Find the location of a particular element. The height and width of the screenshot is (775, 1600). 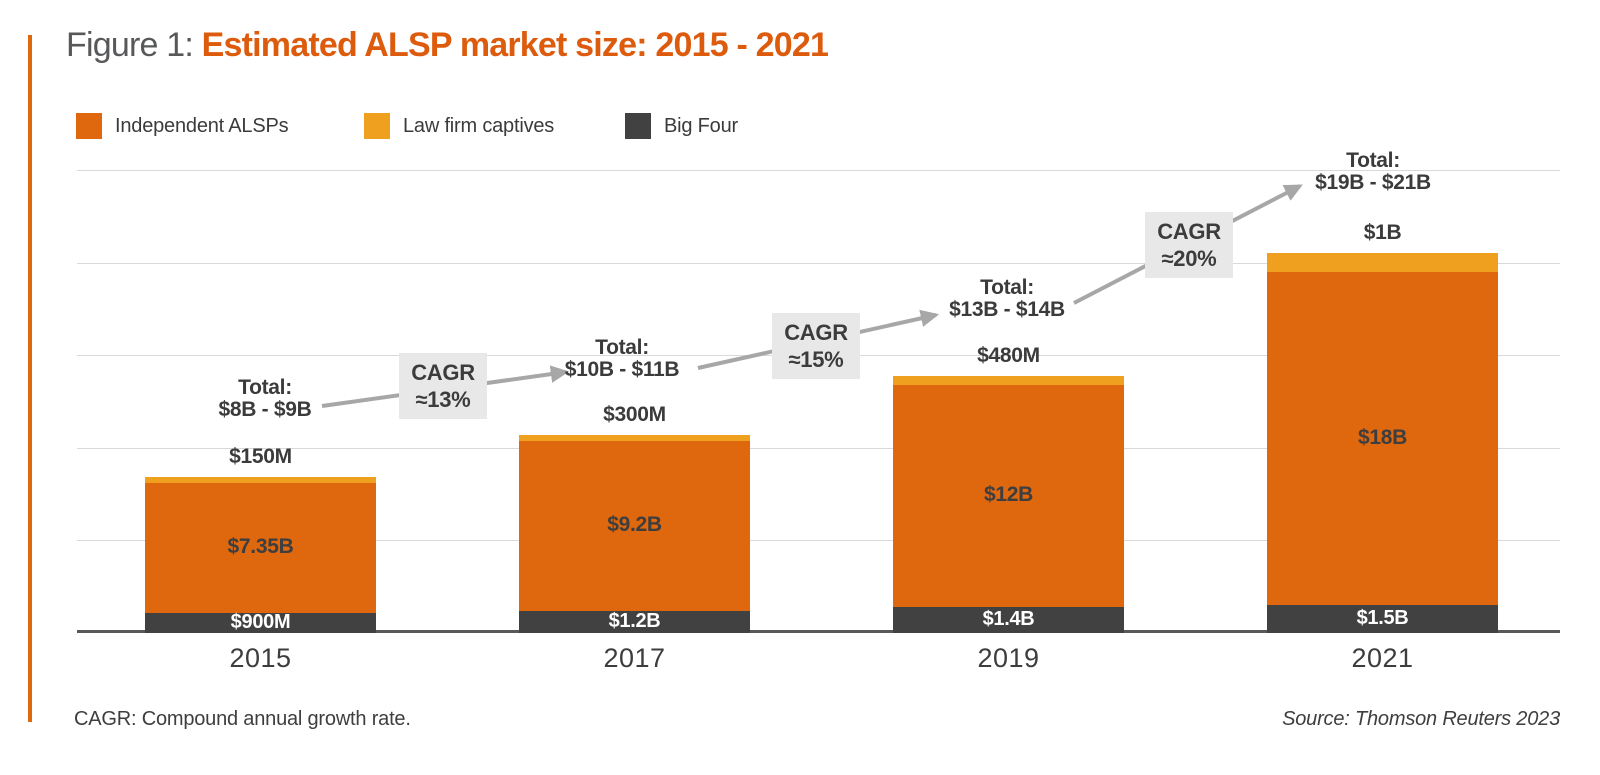

left-accent-rule is located at coordinates (30, 378).